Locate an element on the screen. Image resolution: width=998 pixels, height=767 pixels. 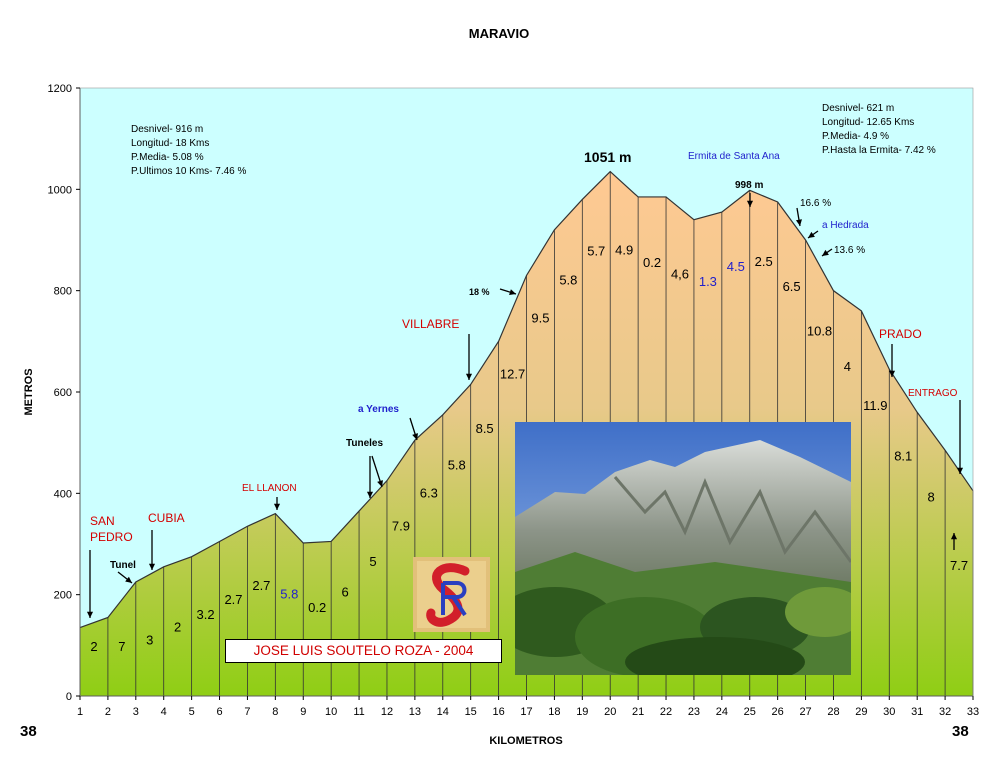
x-tick-label-17: 17 is located at coordinates (526, 712).